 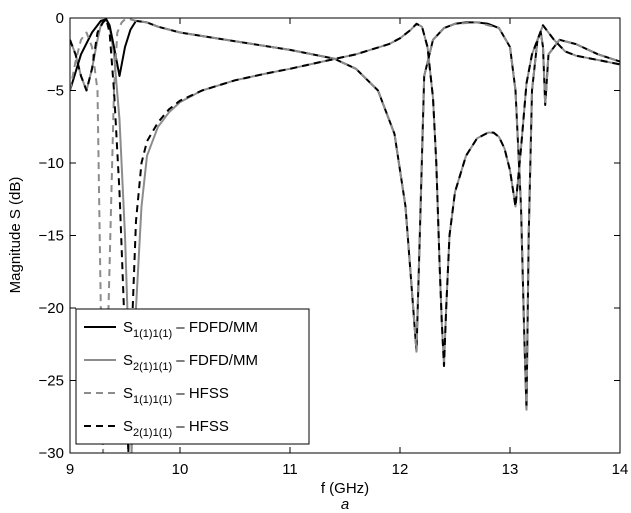 What do you see at coordinates (180, 469) in the screenshot?
I see `x-tick-label: 10` at bounding box center [180, 469].